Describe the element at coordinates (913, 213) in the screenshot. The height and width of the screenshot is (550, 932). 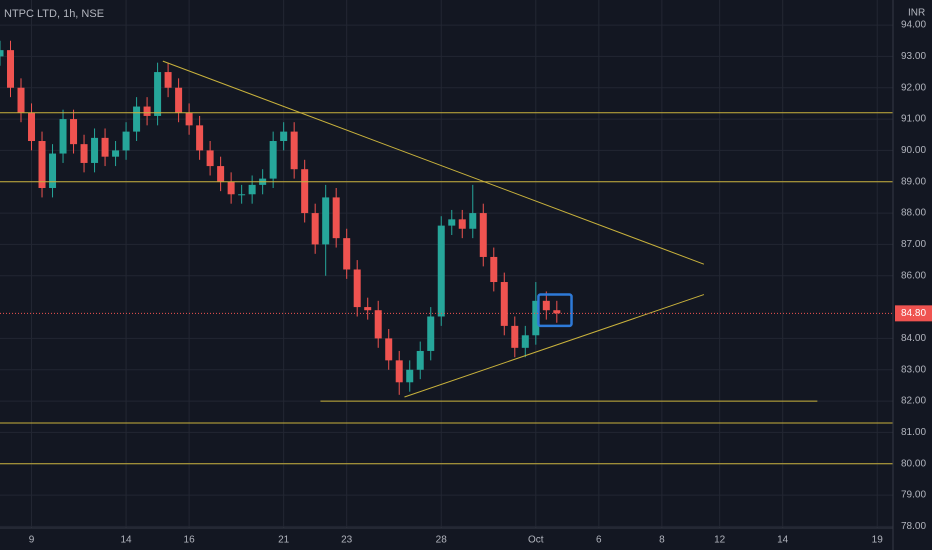
I see `y-tick-label: 88.00` at that location.